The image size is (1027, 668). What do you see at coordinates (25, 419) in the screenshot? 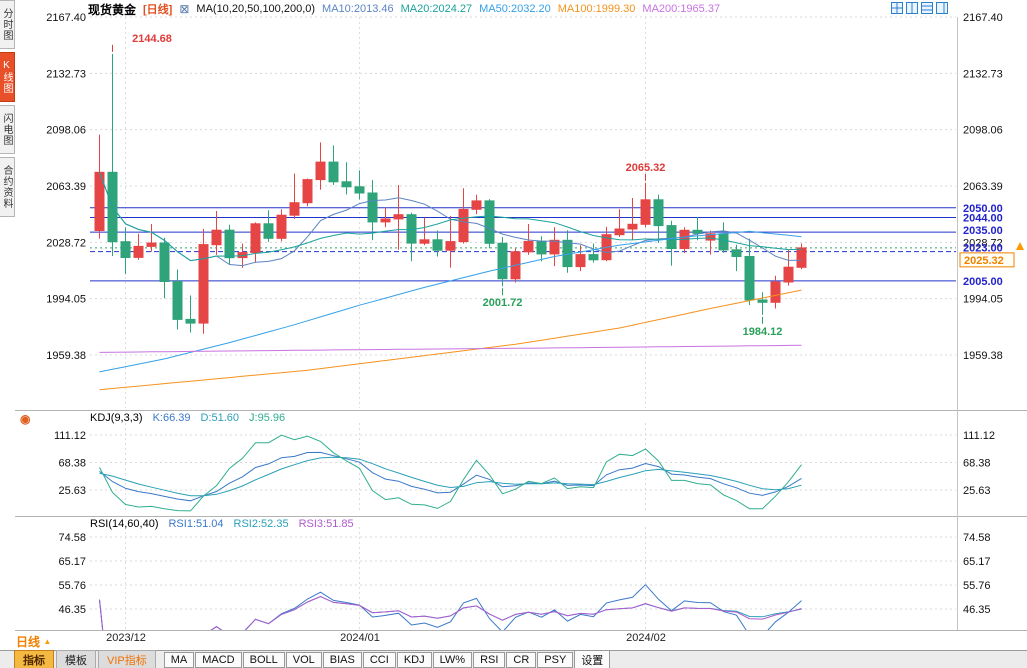
I see `indicator-settings-icon: ◉` at bounding box center [25, 419].